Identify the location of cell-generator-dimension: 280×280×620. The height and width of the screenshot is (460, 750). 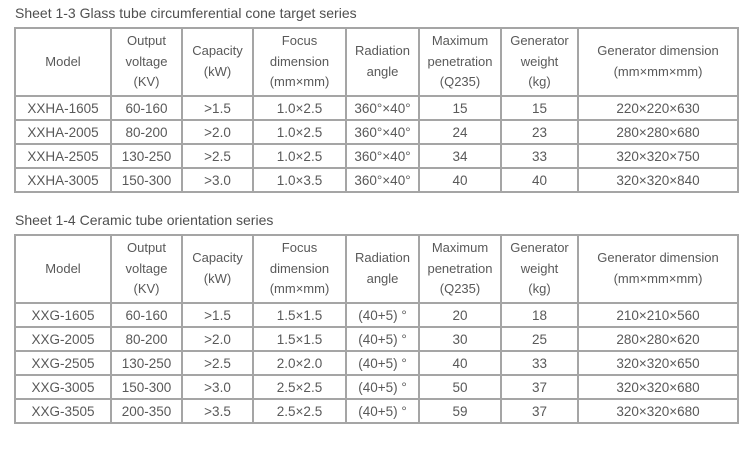
(658, 339).